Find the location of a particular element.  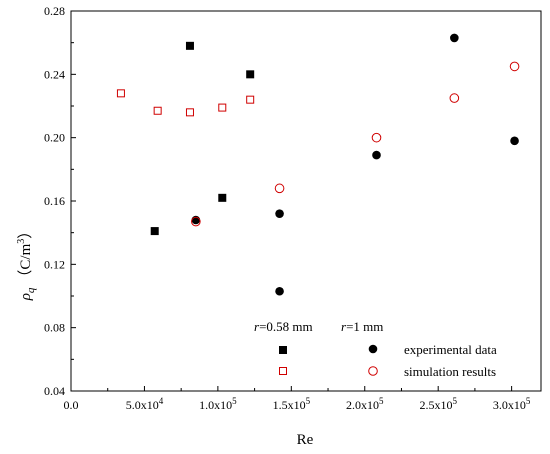

x-tick-label: 2.5x10⁵ is located at coordinates (438, 404).